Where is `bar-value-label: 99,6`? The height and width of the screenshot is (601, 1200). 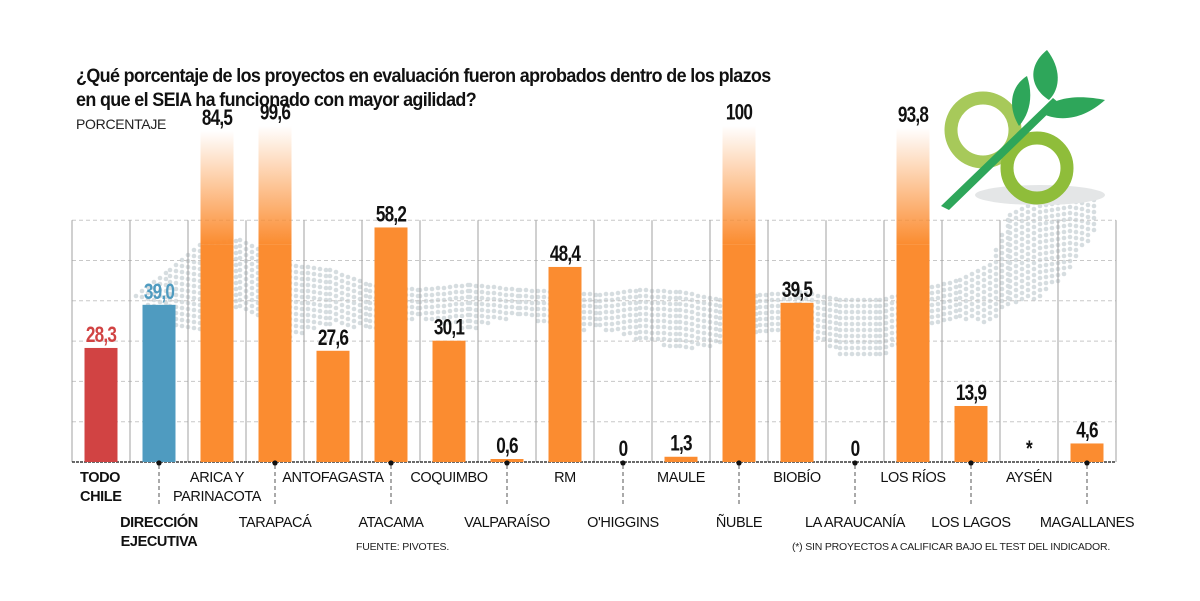
bar-value-label: 99,6 is located at coordinates (275, 113).